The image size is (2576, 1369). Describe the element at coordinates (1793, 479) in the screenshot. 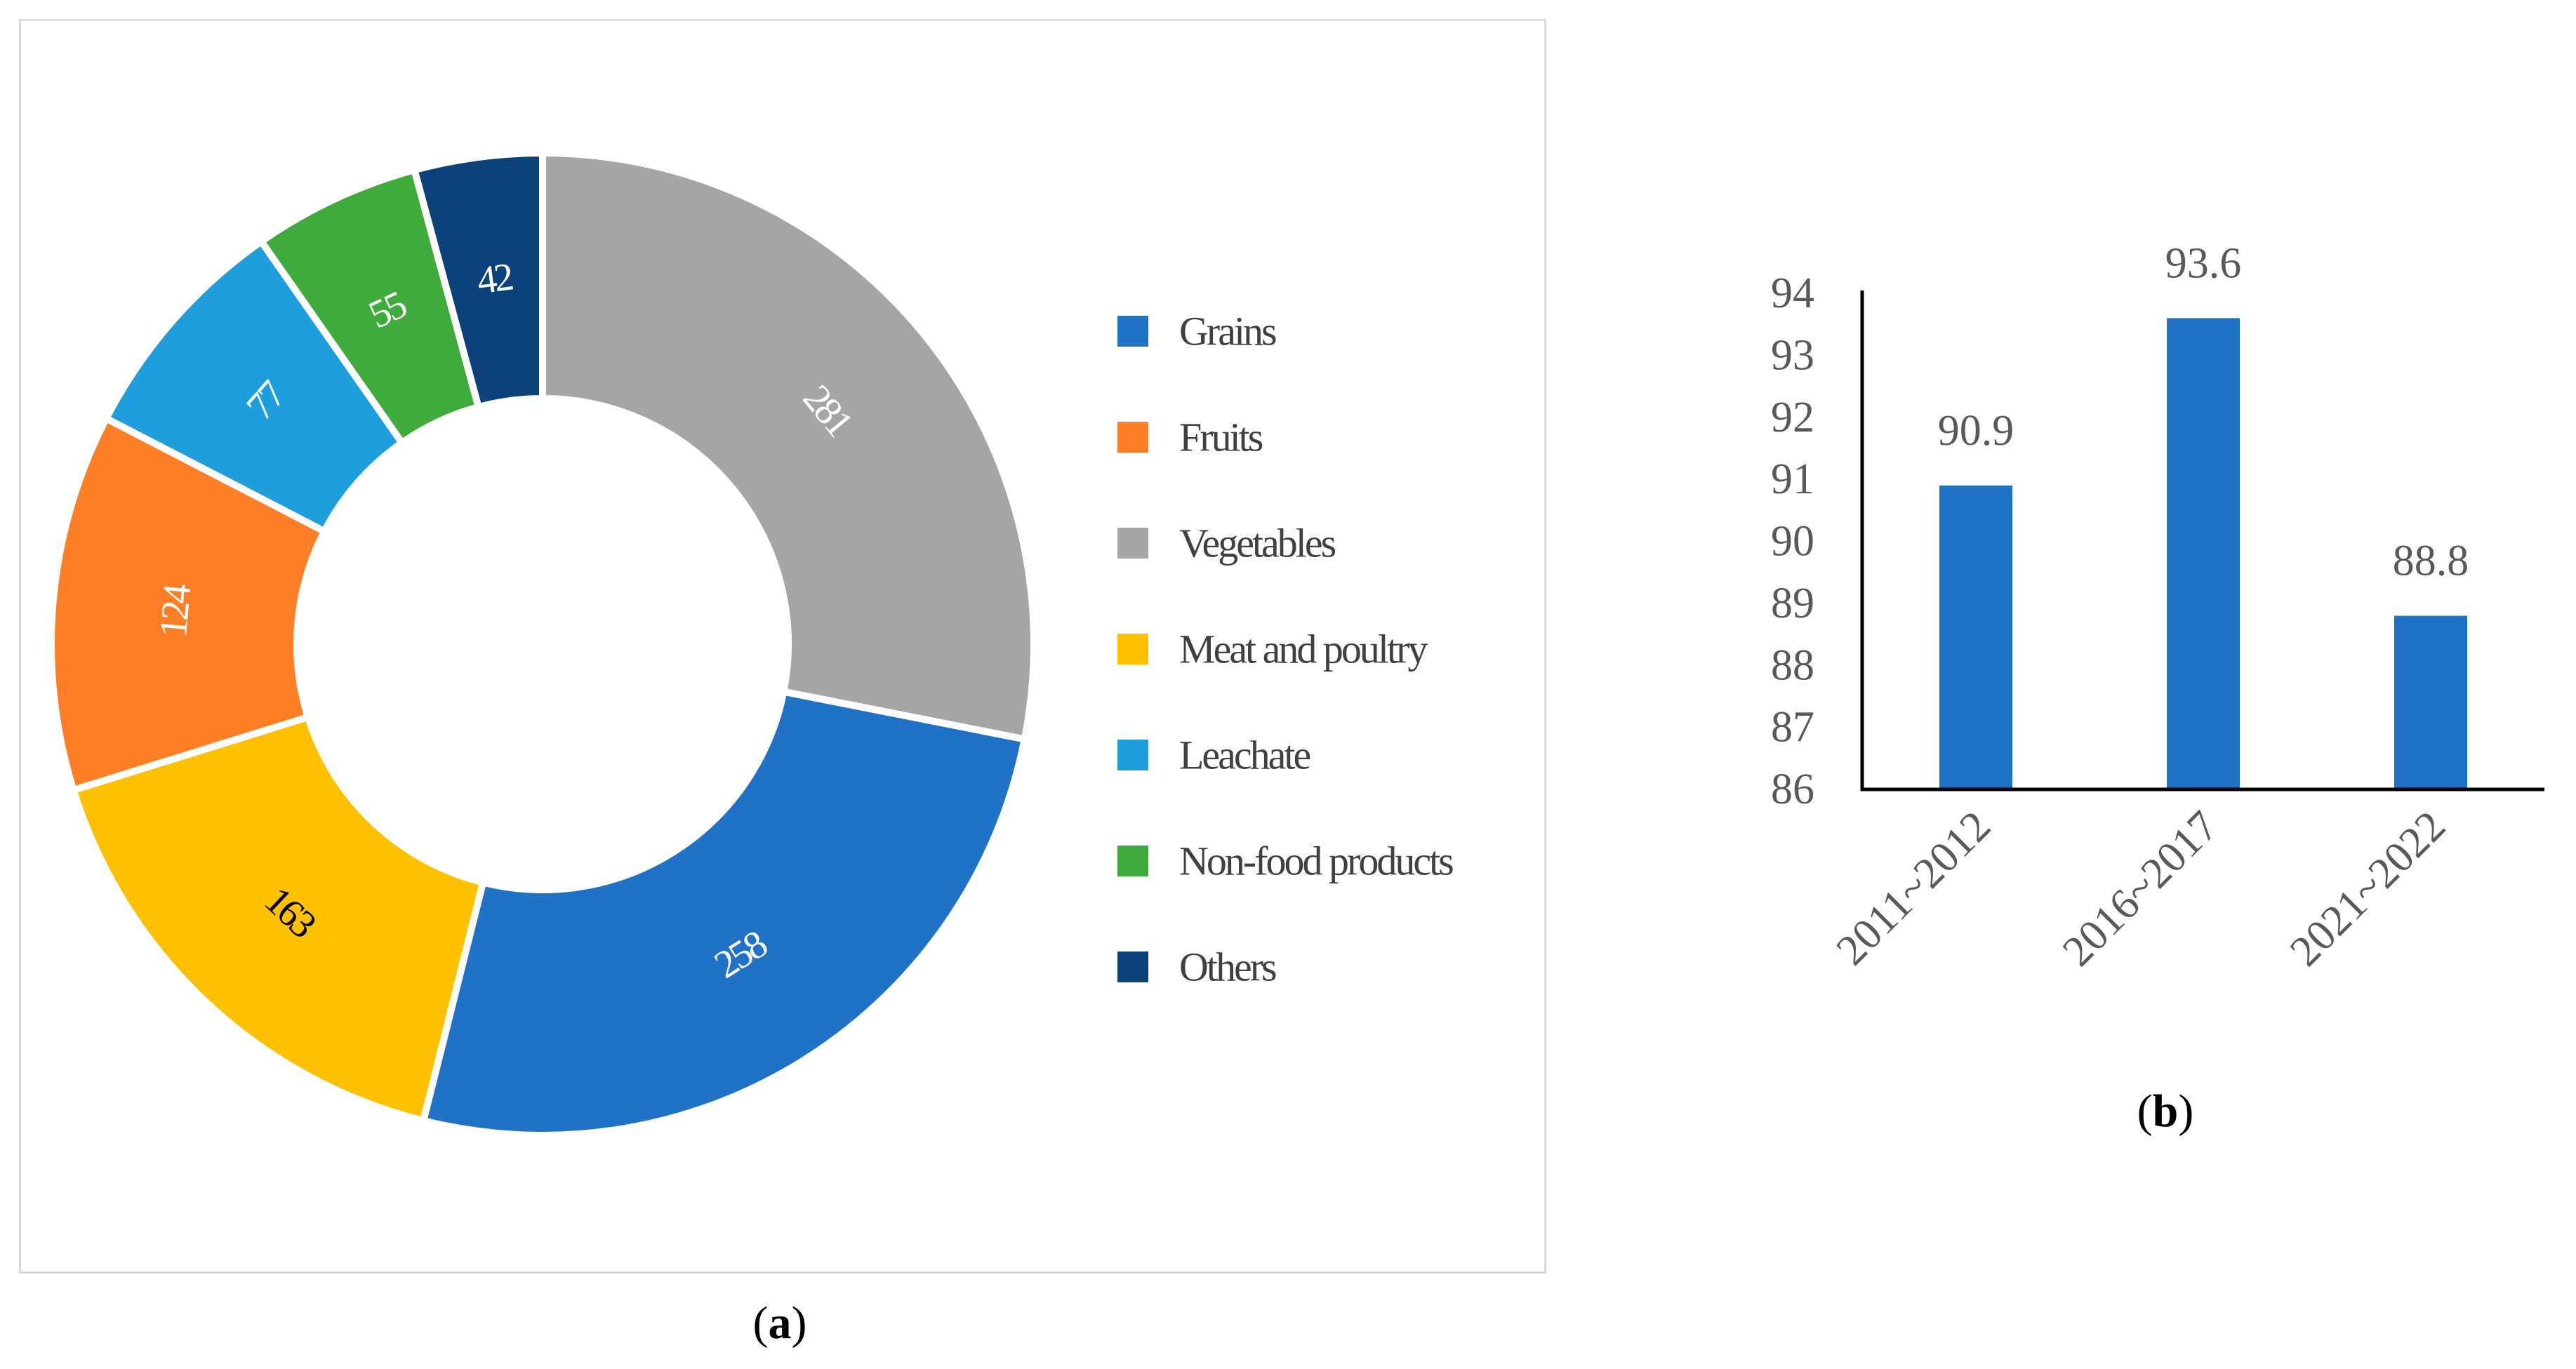

I see `y-tick-label-91: 91` at that location.